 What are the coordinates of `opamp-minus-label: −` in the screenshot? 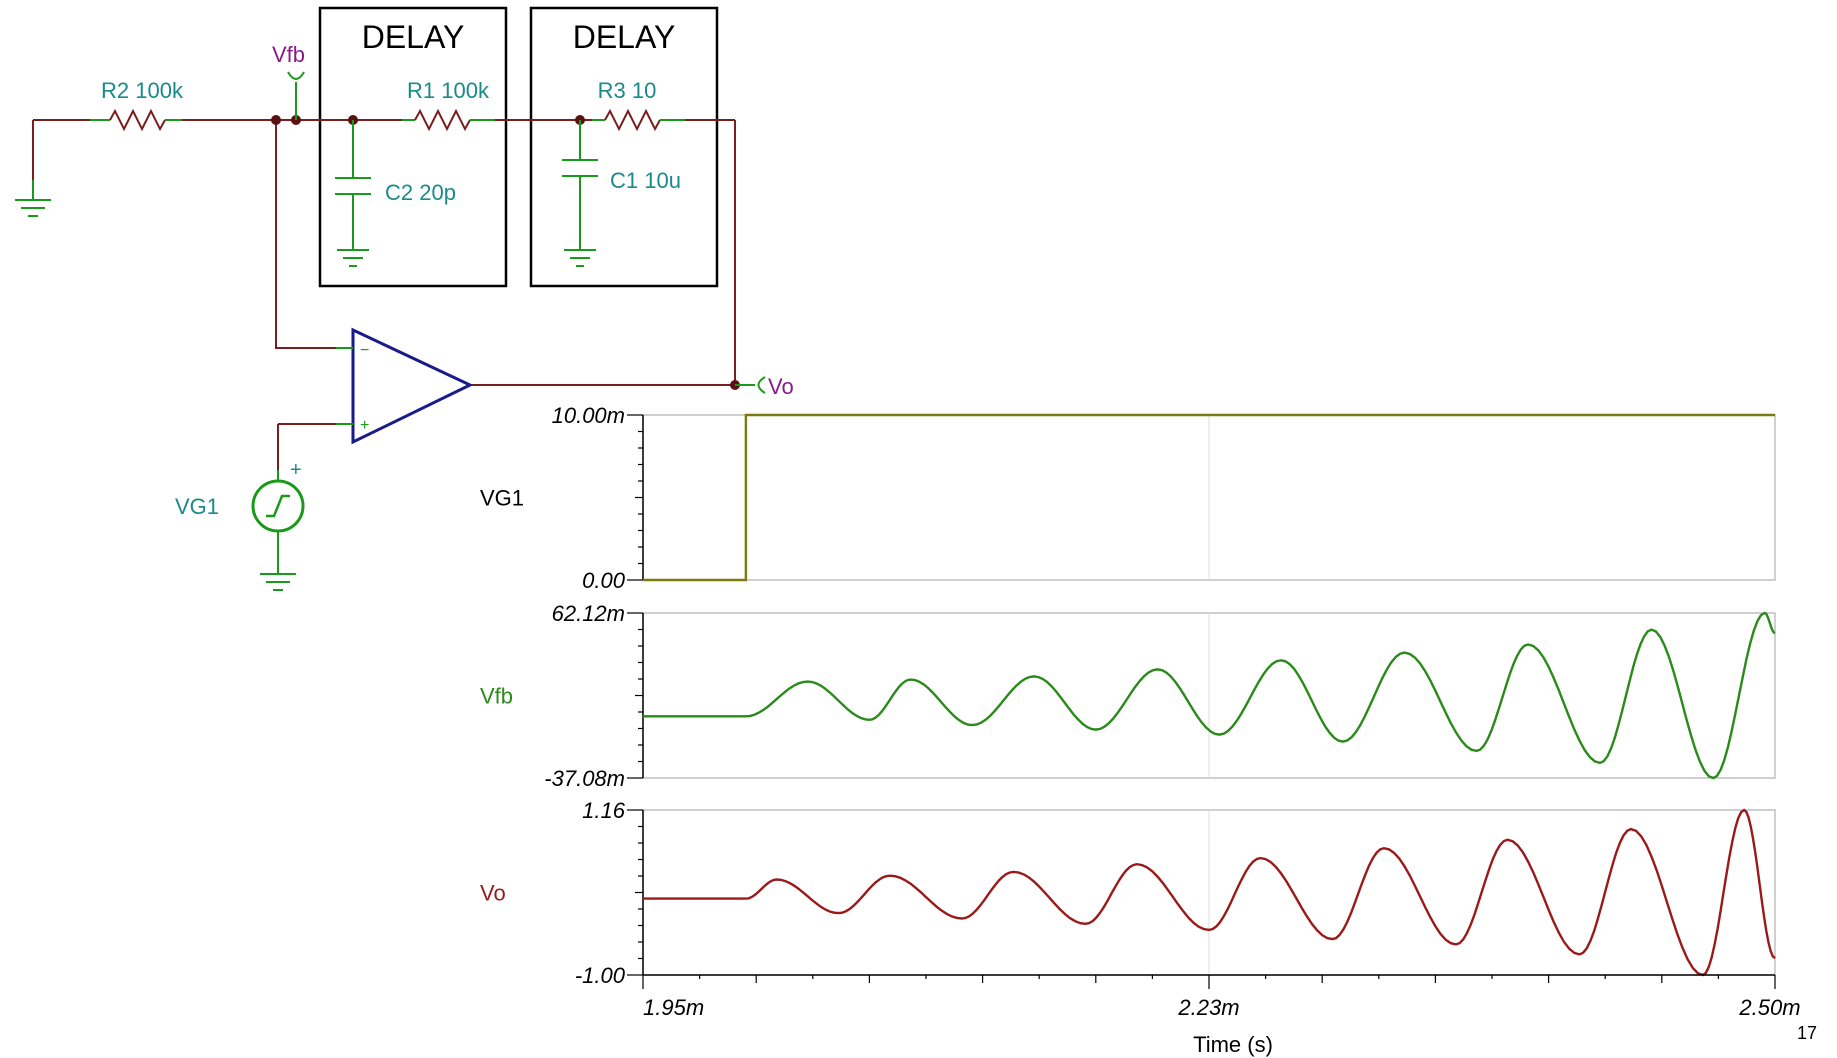 It's located at (364, 350).